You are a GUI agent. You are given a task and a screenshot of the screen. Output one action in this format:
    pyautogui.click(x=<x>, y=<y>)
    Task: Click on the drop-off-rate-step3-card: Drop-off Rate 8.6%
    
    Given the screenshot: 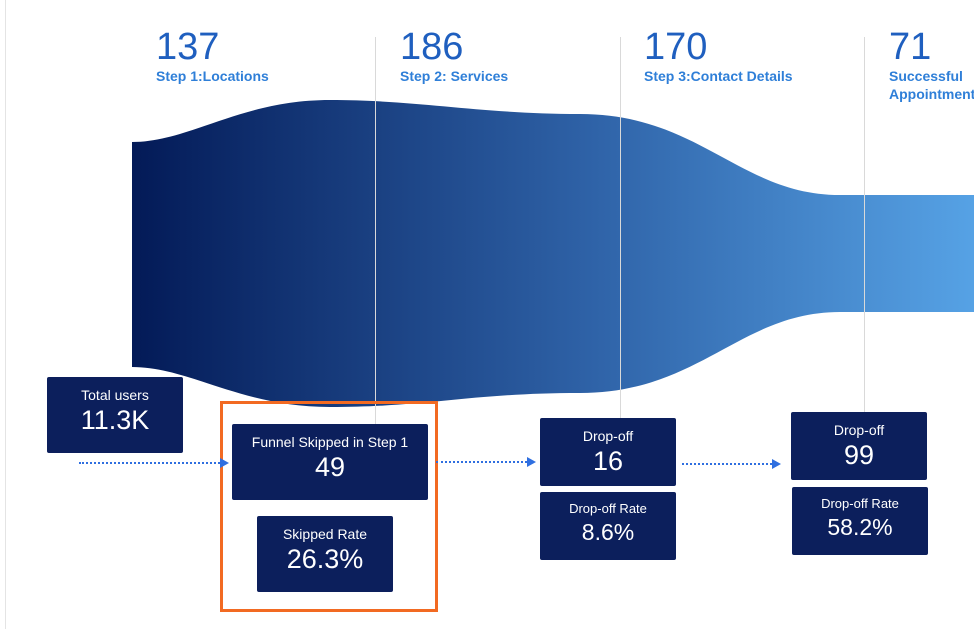 What is the action you would take?
    pyautogui.click(x=608, y=526)
    